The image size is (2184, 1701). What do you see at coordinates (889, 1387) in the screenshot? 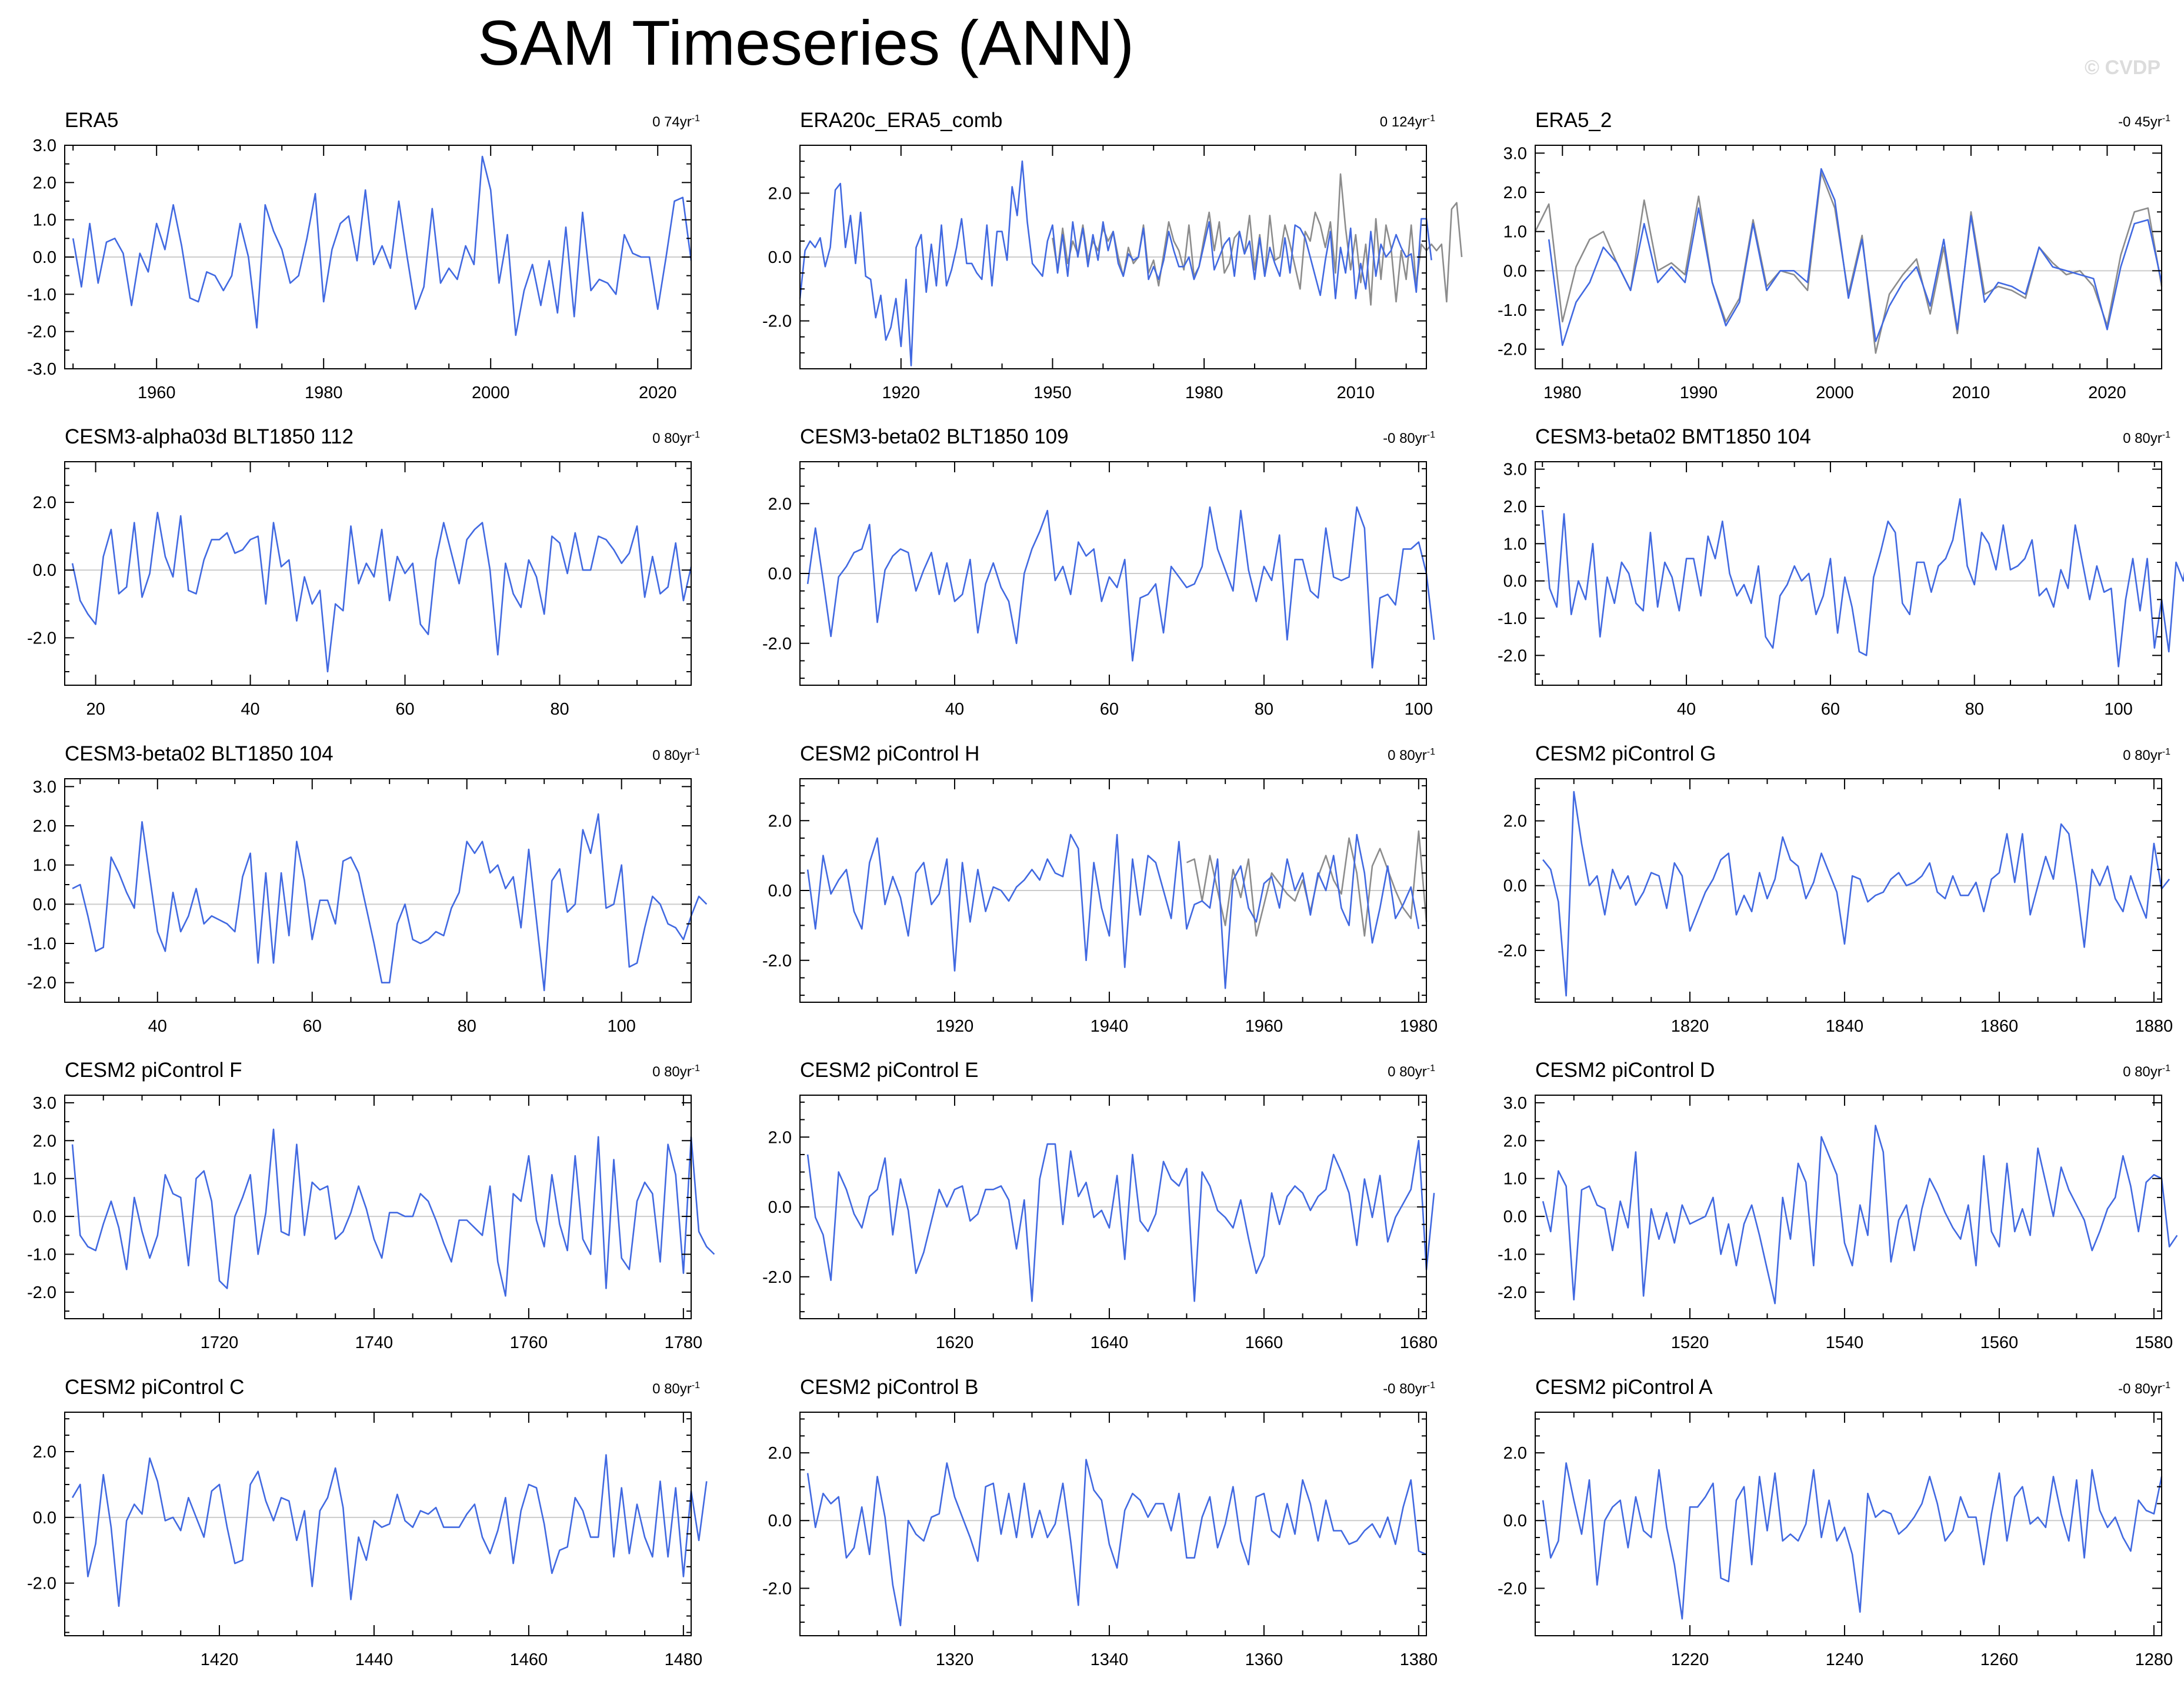
I see `panel-title: CESM2 piControl B` at bounding box center [889, 1387].